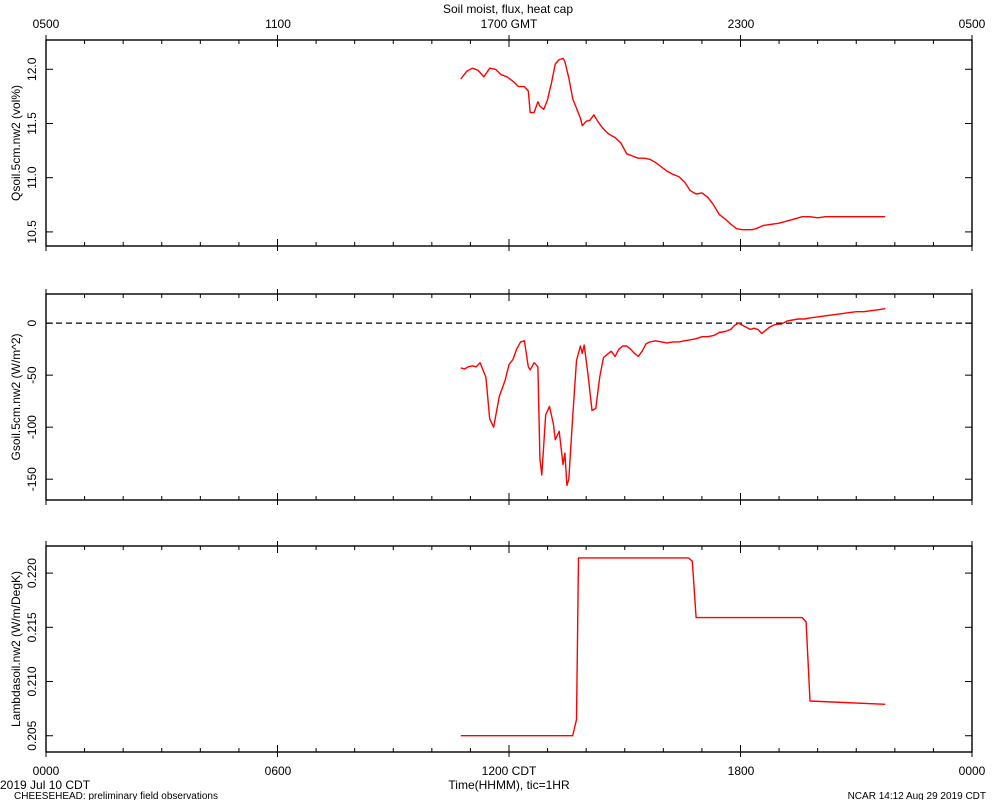  What do you see at coordinates (32, 573) in the screenshot?
I see `y-tick-label: 0.220` at bounding box center [32, 573].